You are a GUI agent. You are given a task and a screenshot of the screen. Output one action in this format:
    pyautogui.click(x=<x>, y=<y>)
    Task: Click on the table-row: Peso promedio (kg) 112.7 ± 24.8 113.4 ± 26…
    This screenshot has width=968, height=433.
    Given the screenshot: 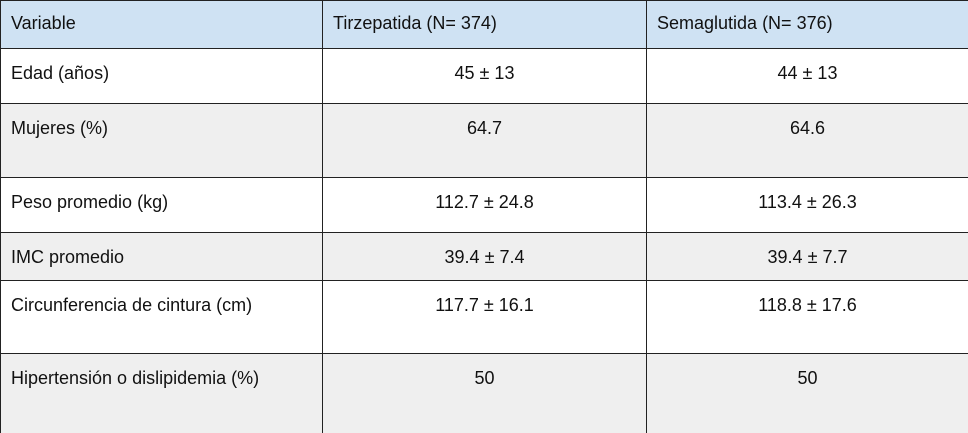 What is the action you would take?
    pyautogui.click(x=484, y=205)
    